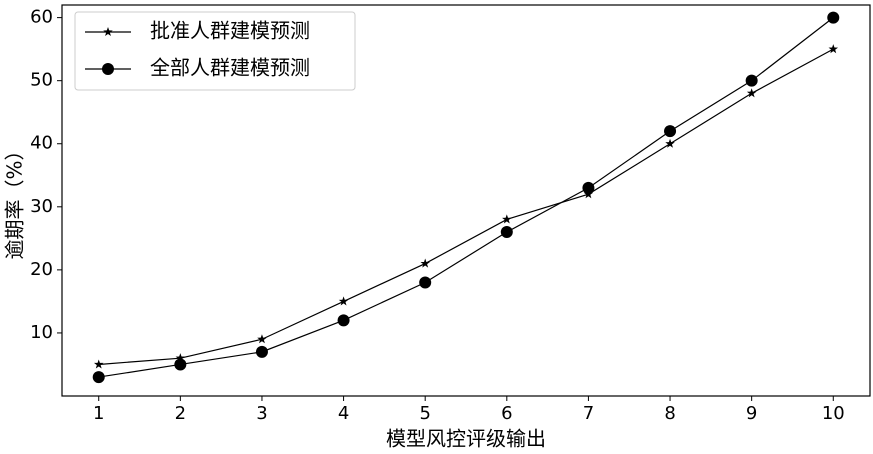 Image resolution: width=873 pixels, height=454 pixels. I want to click on x-tick-label: 4, so click(343, 413).